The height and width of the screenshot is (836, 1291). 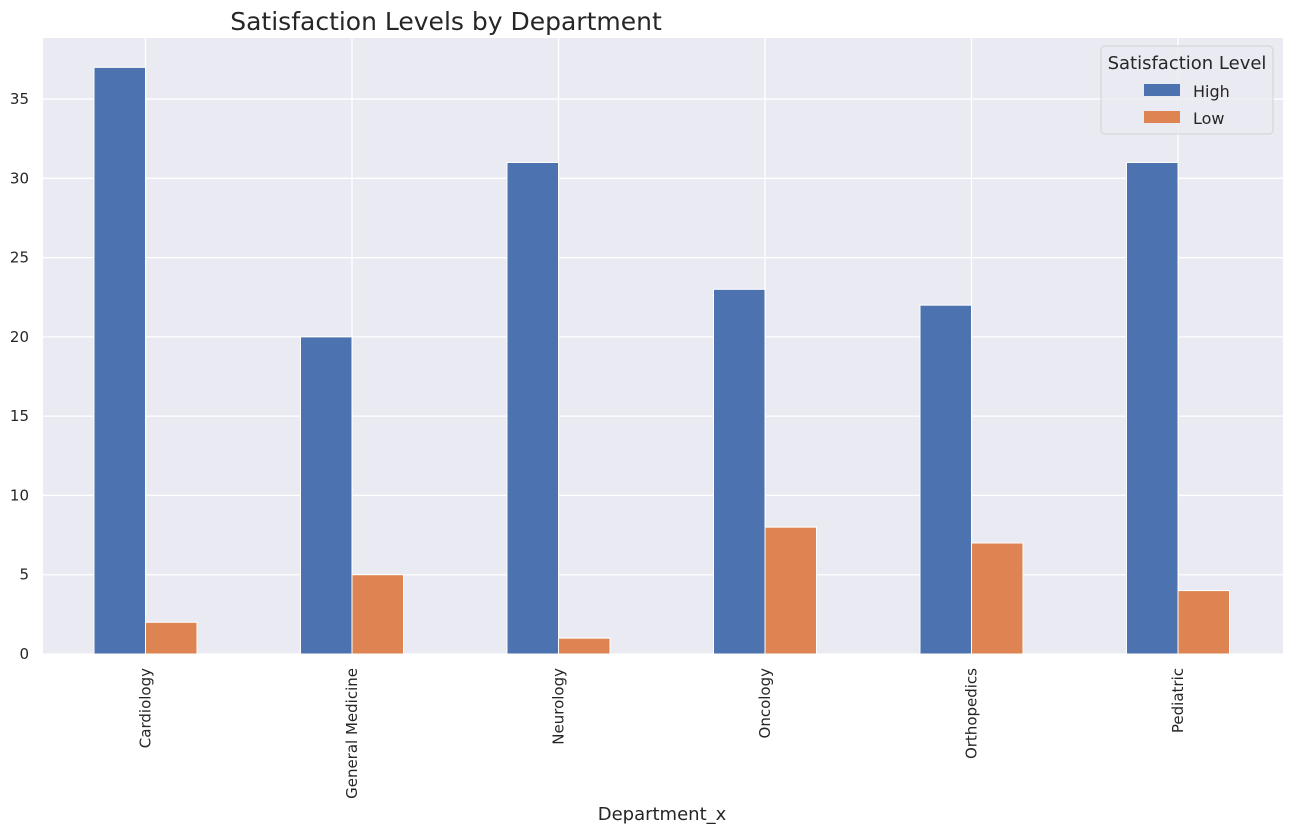 I want to click on y-tick-label: 10, so click(x=19, y=495).